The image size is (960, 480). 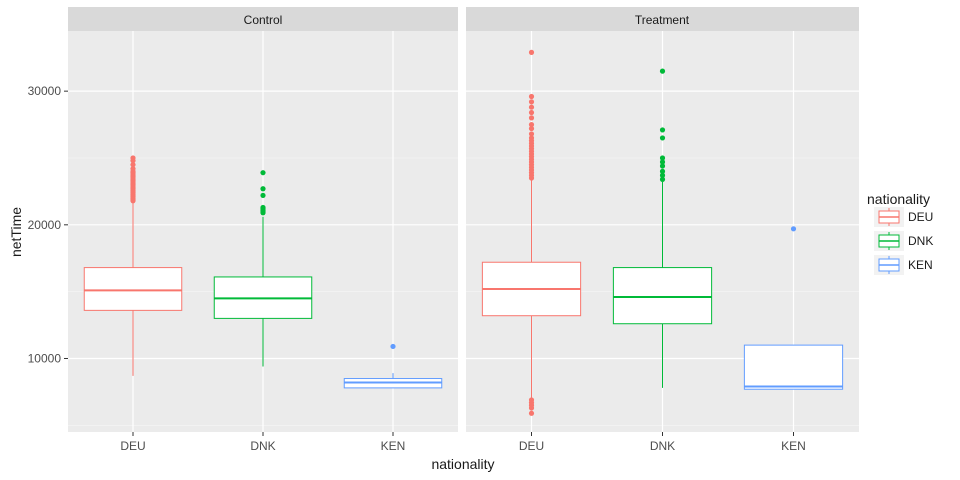 I want to click on box-ken, so click(x=793, y=367).